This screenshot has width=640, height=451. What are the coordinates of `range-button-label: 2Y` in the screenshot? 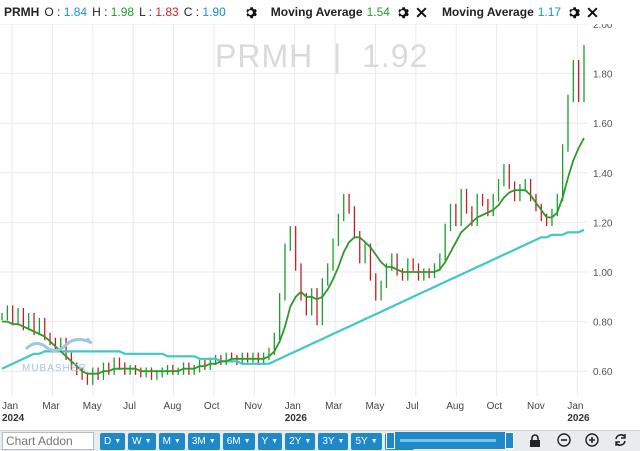 It's located at (295, 441).